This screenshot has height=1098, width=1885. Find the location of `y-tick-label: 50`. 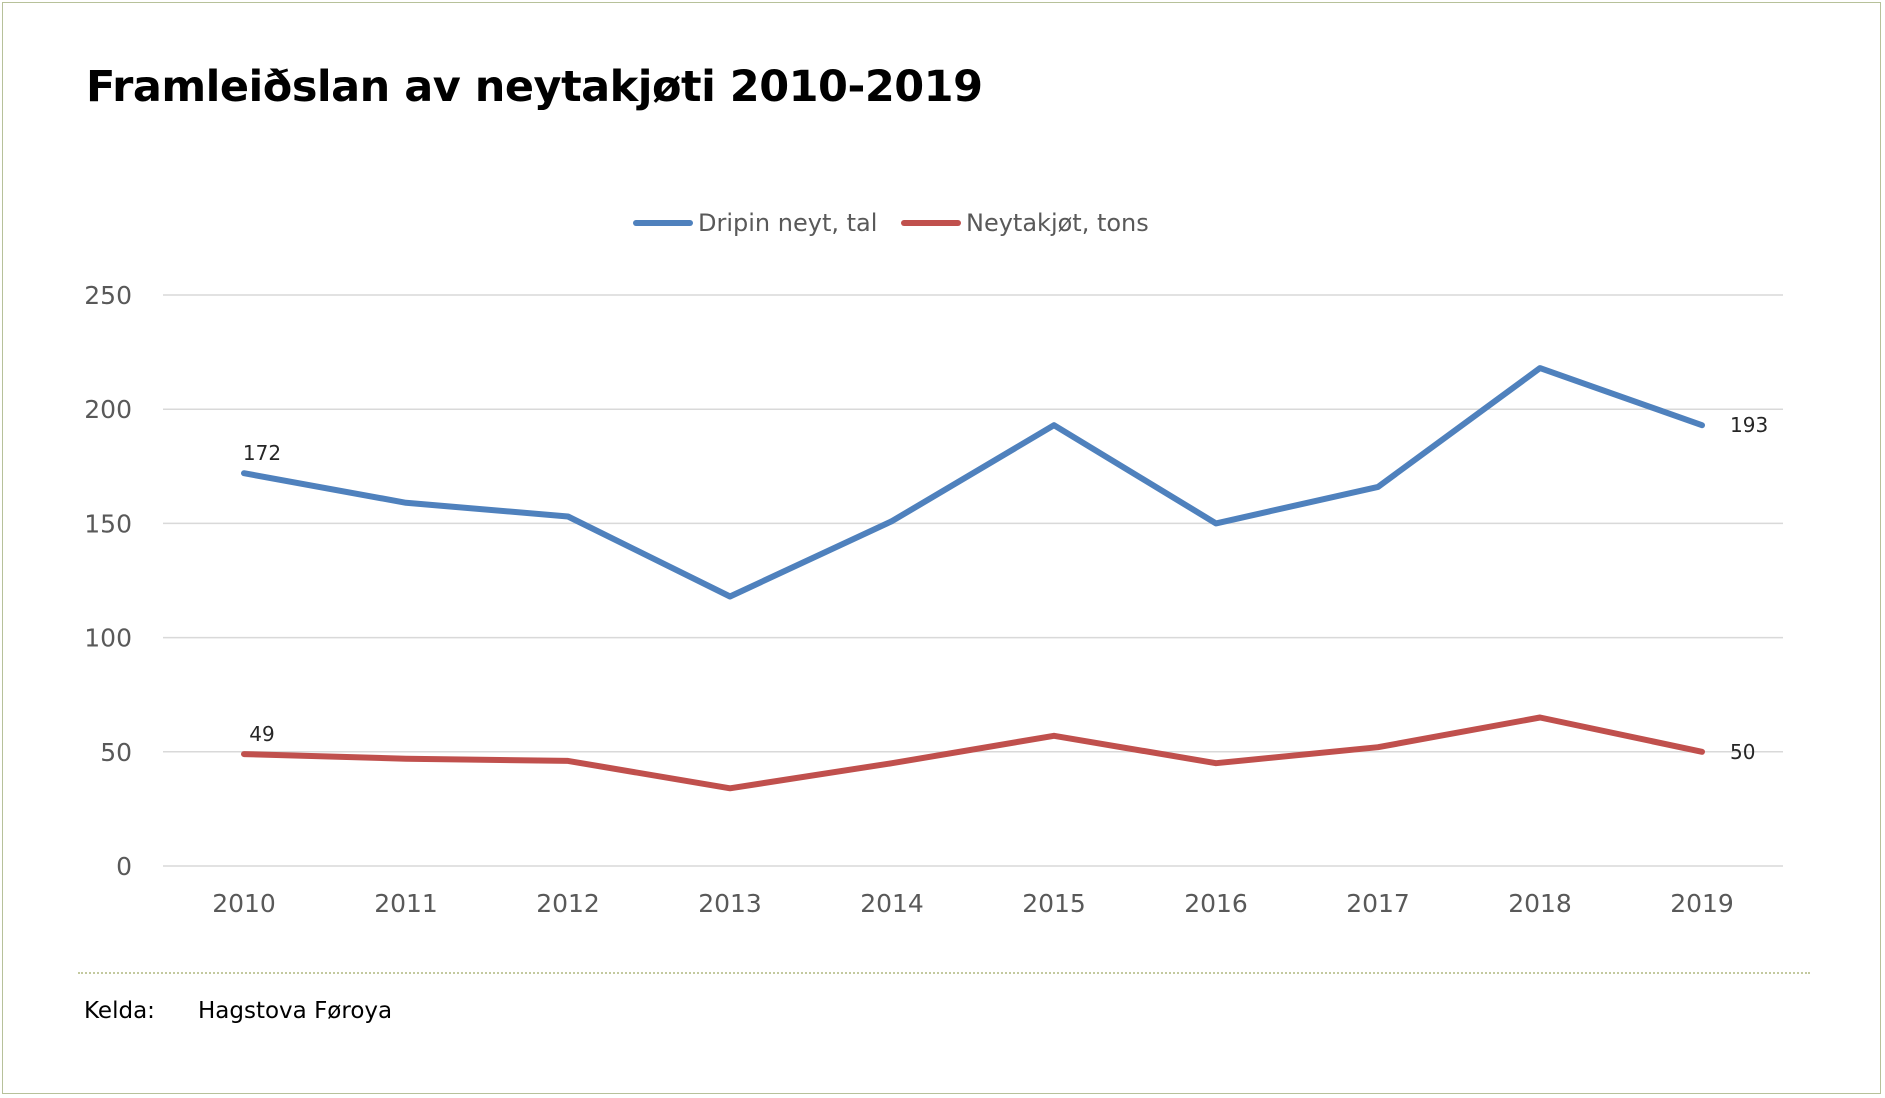

y-tick-label: 50 is located at coordinates (116, 752).